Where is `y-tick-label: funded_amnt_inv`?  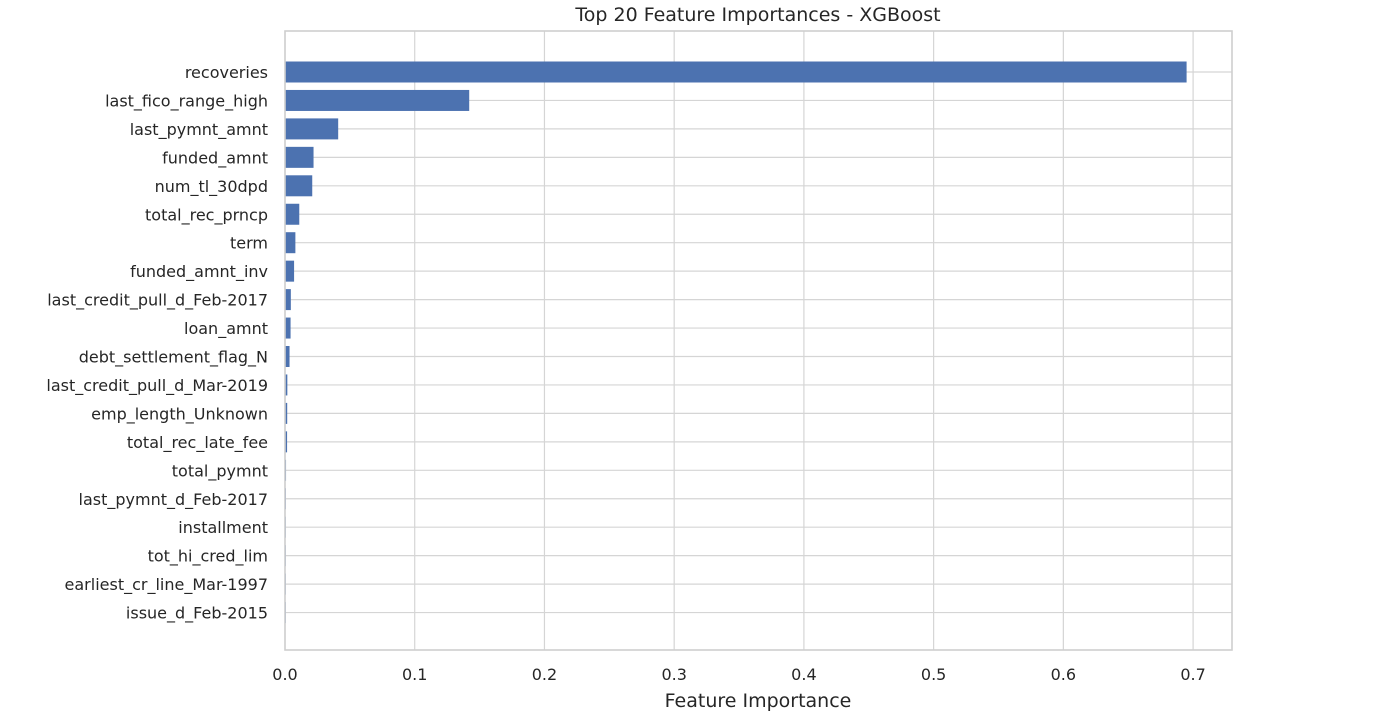 y-tick-label: funded_amnt_inv is located at coordinates (199, 272).